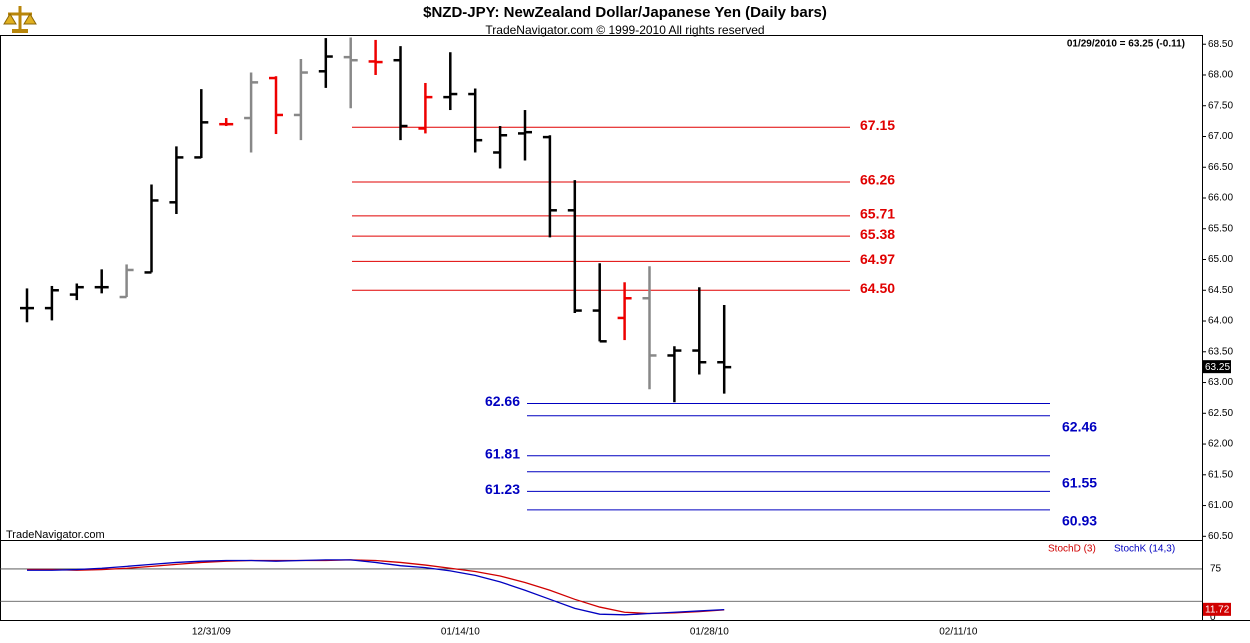 The width and height of the screenshot is (1250, 643). I want to click on last-value: 11.72, so click(1217, 609).